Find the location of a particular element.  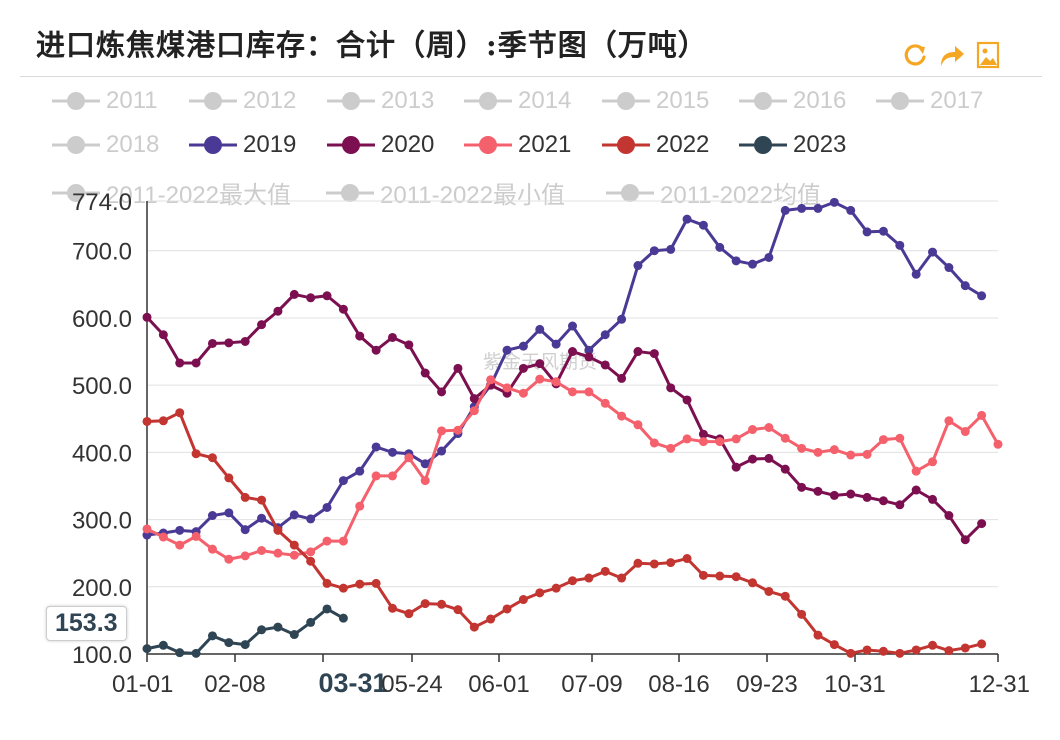

legend-item-2011-2022最小值: 2011-2022最小值 is located at coordinates (444, 192).